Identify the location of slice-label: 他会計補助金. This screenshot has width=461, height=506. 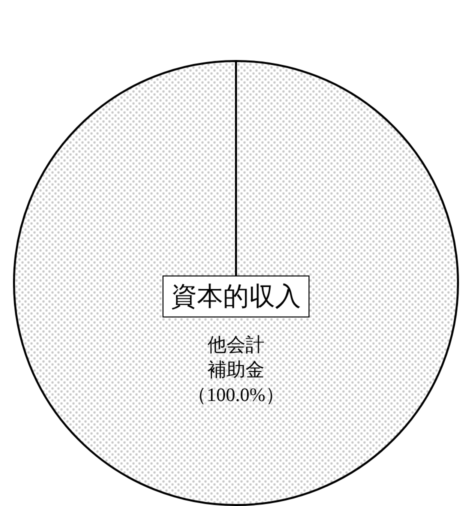
(236, 358).